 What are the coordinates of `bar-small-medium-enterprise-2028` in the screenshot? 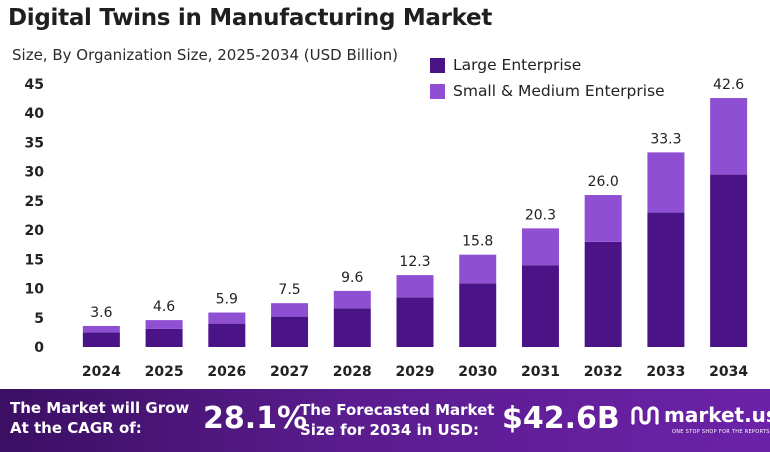 It's located at (352, 299).